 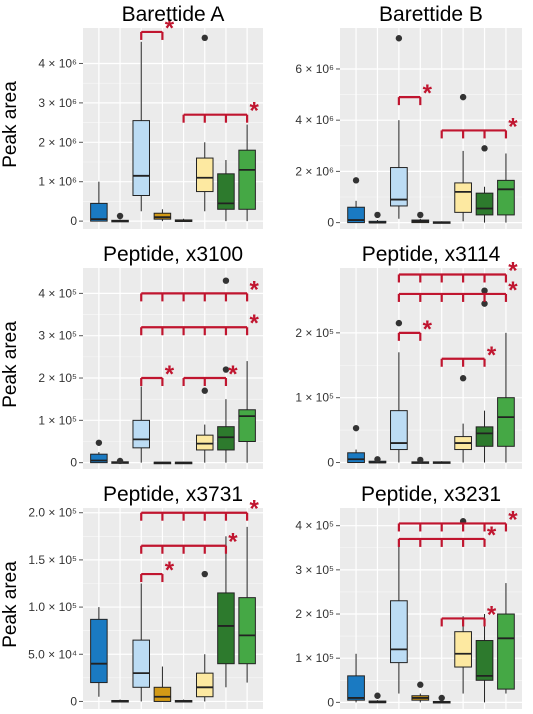 What do you see at coordinates (173, 14) in the screenshot?
I see `panel-title: Barettide A` at bounding box center [173, 14].